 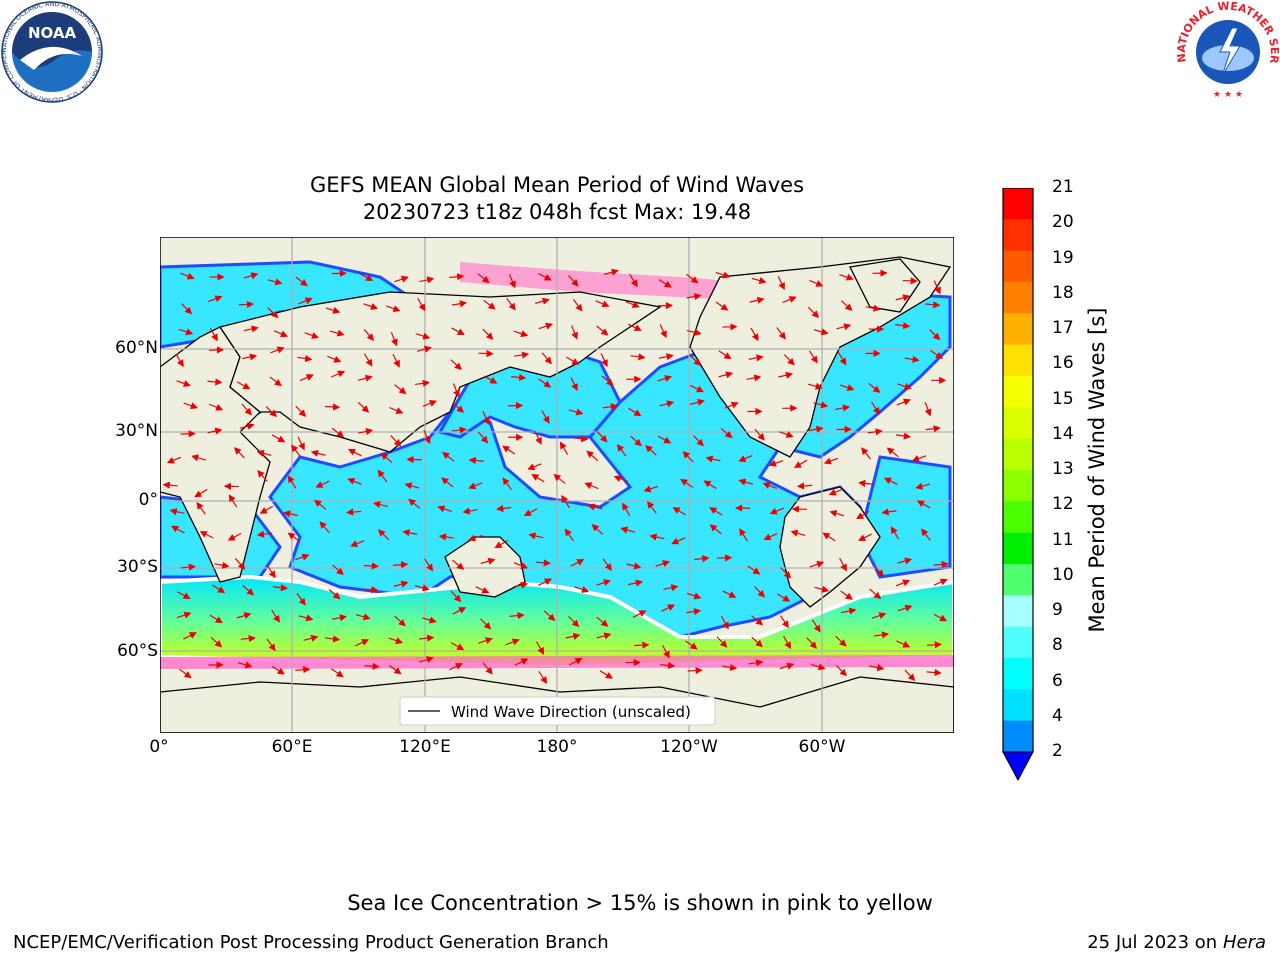 What do you see at coordinates (137, 567) in the screenshot?
I see `y-tick-3: 30°S` at bounding box center [137, 567].